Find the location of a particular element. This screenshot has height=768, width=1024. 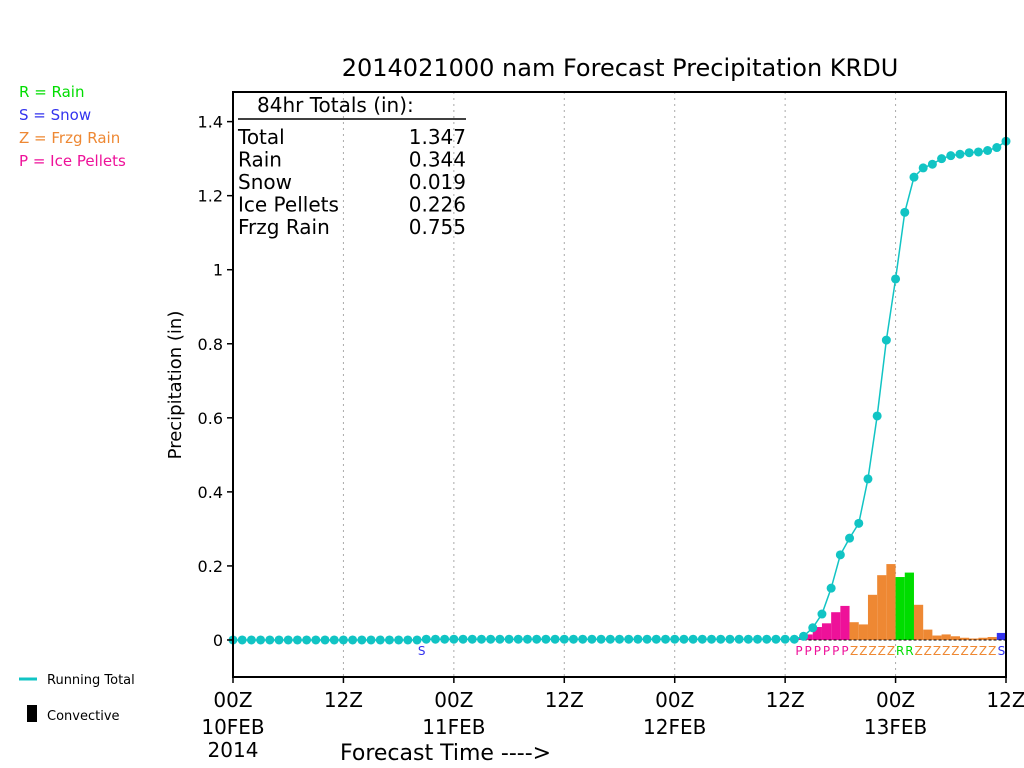

y-tick-label: 0.2 is located at coordinates (210, 566).